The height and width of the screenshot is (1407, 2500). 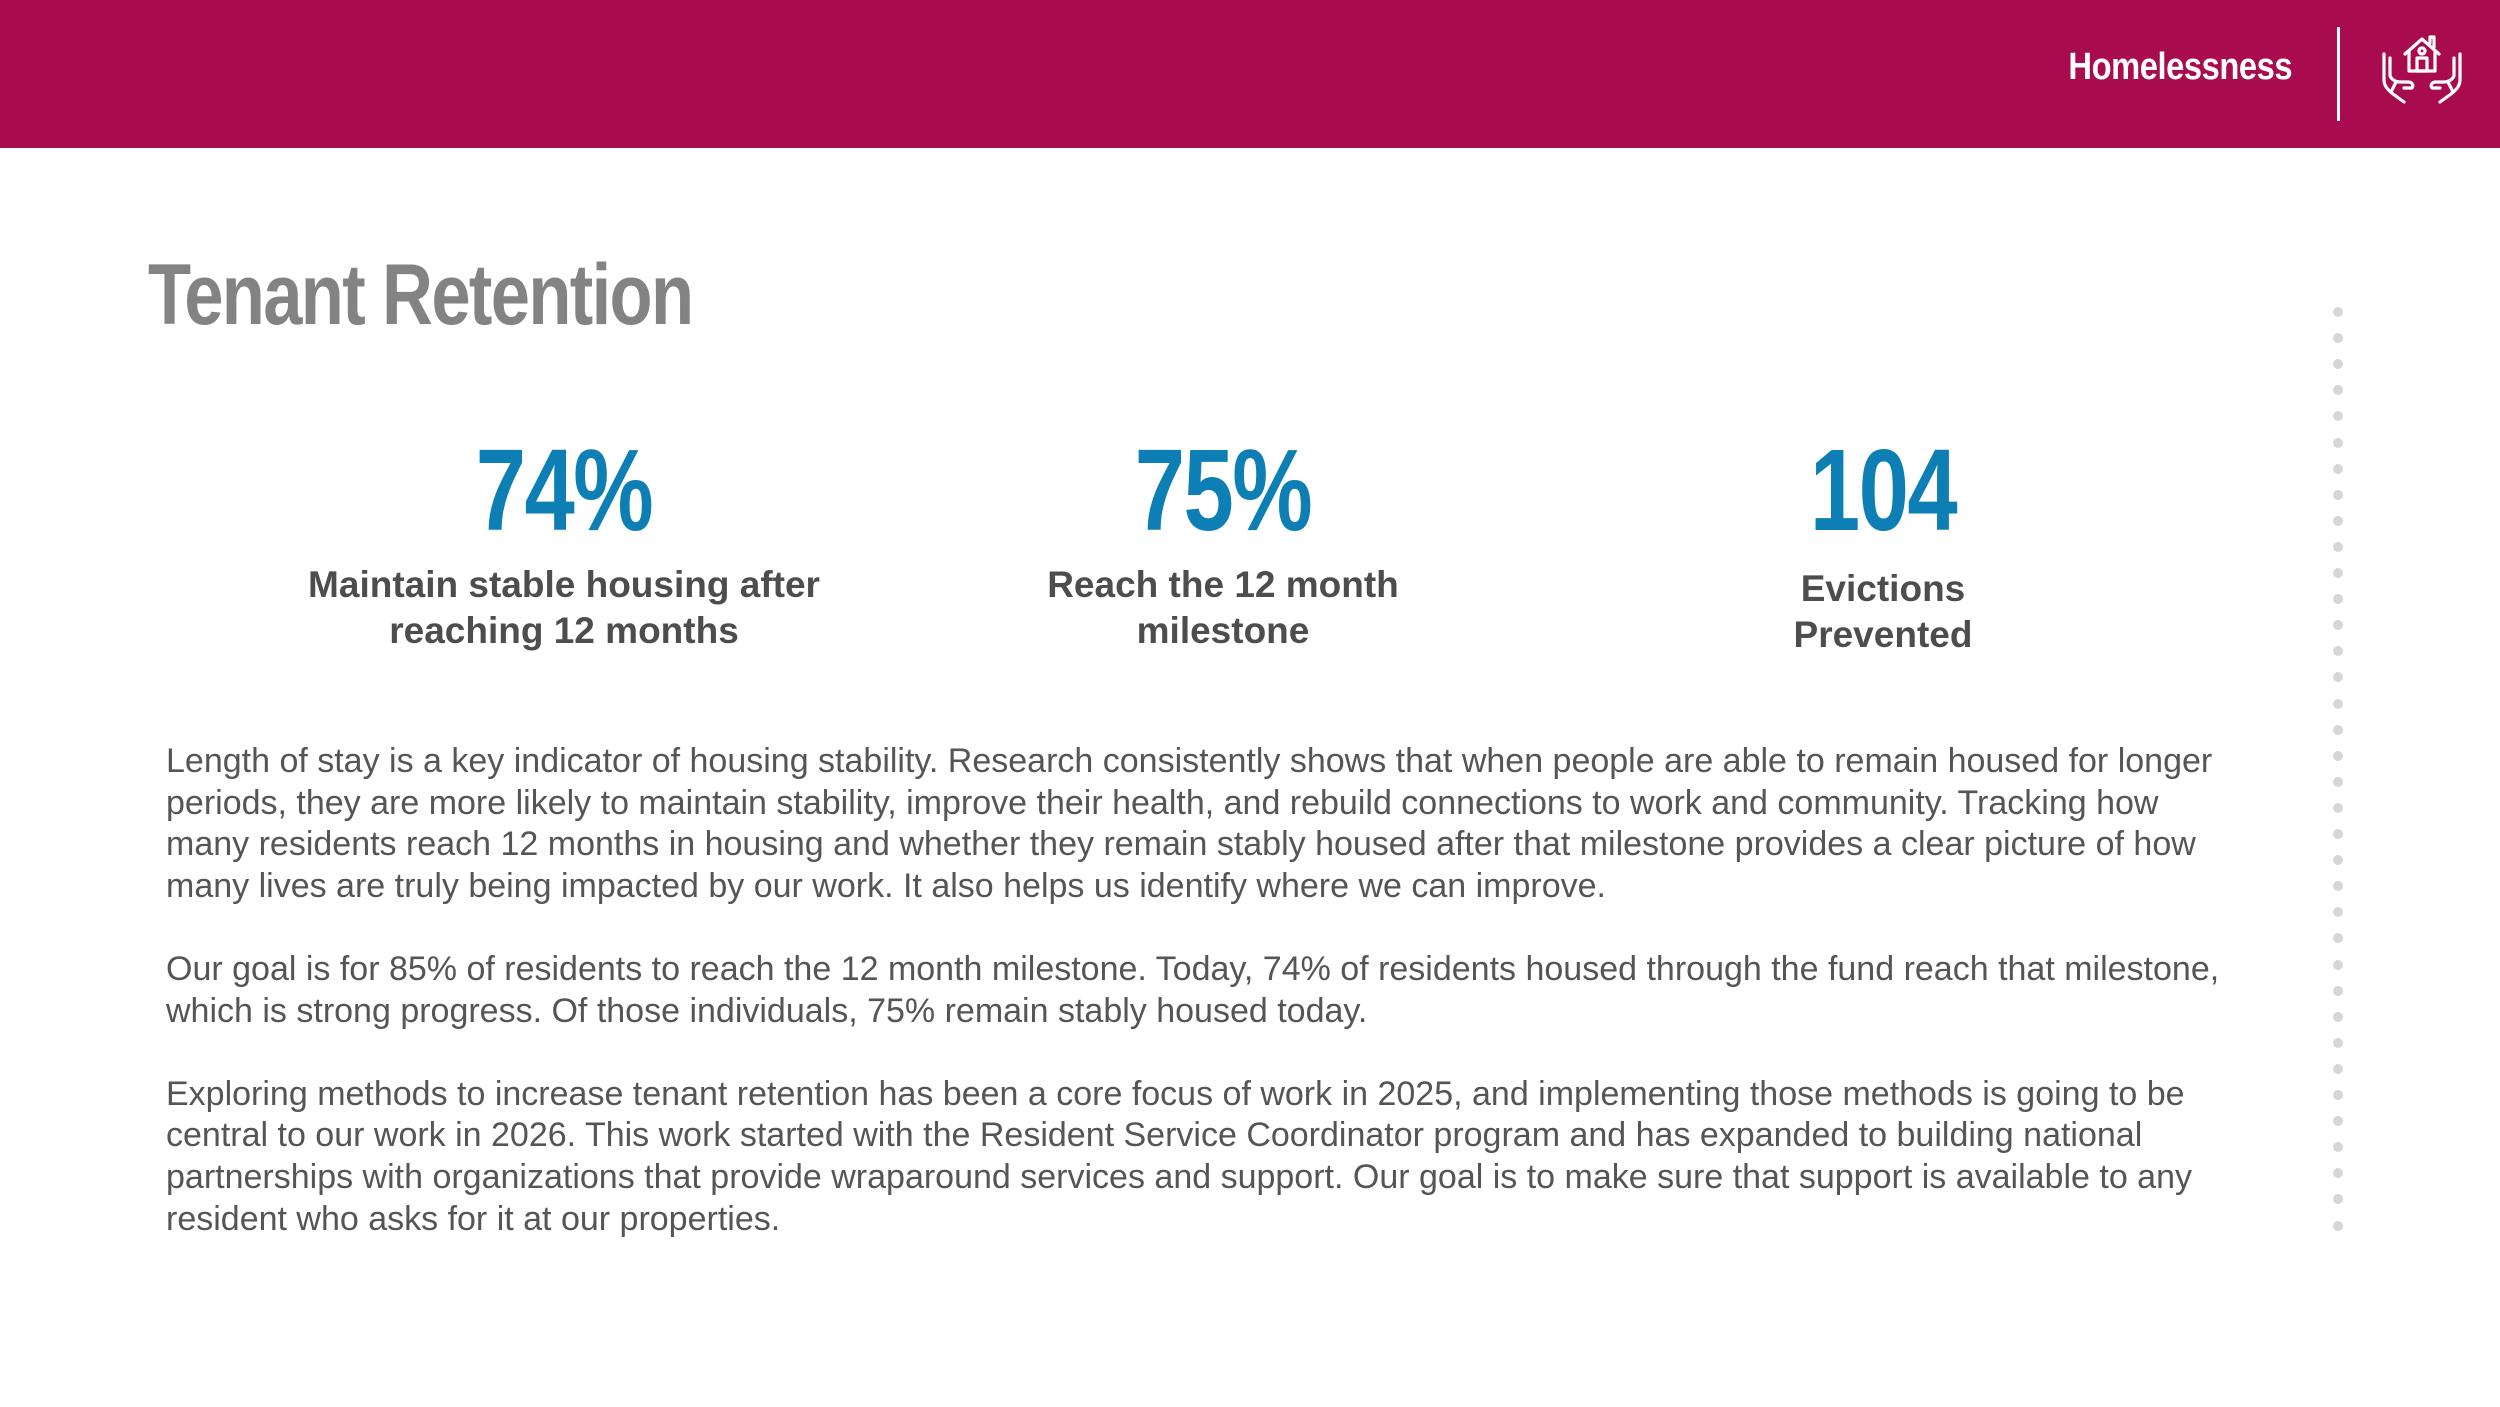 What do you see at coordinates (1250, 74) in the screenshot?
I see `header-bar: Homelessness` at bounding box center [1250, 74].